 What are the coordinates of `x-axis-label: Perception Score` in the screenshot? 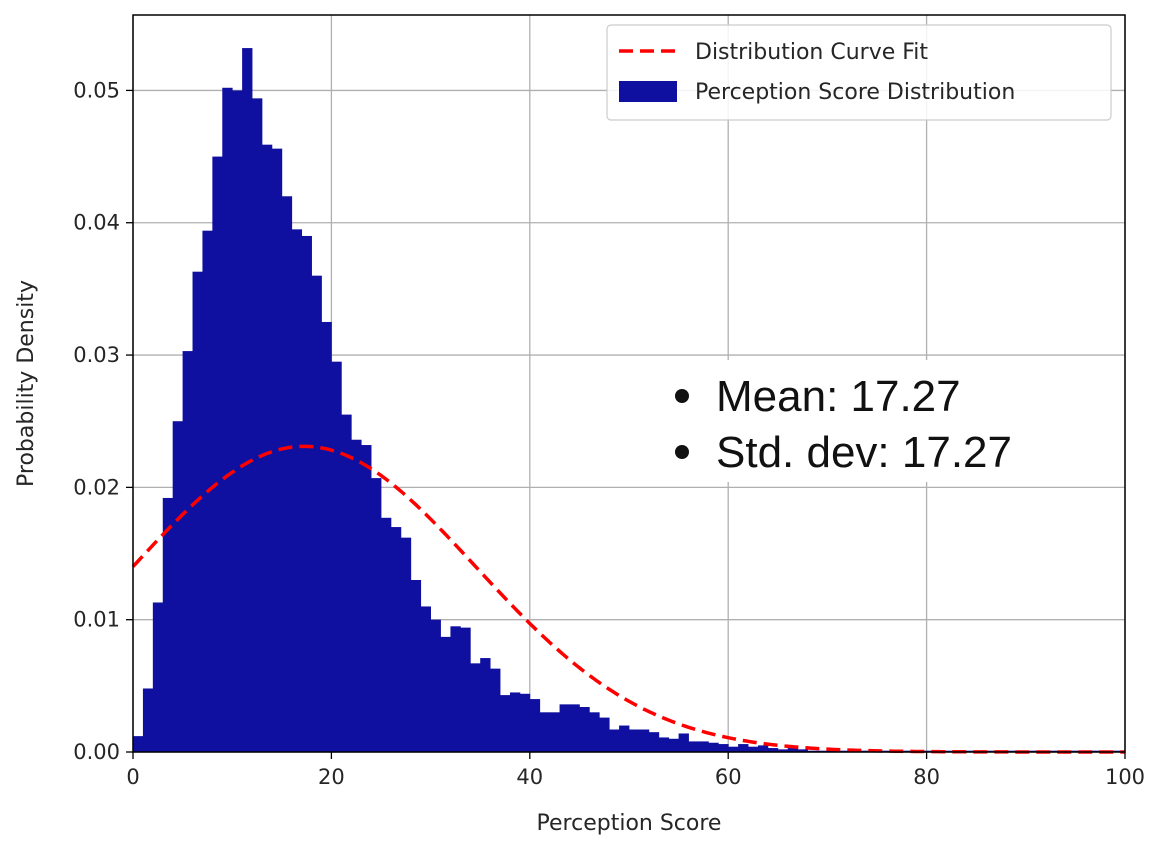 It's located at (629, 823).